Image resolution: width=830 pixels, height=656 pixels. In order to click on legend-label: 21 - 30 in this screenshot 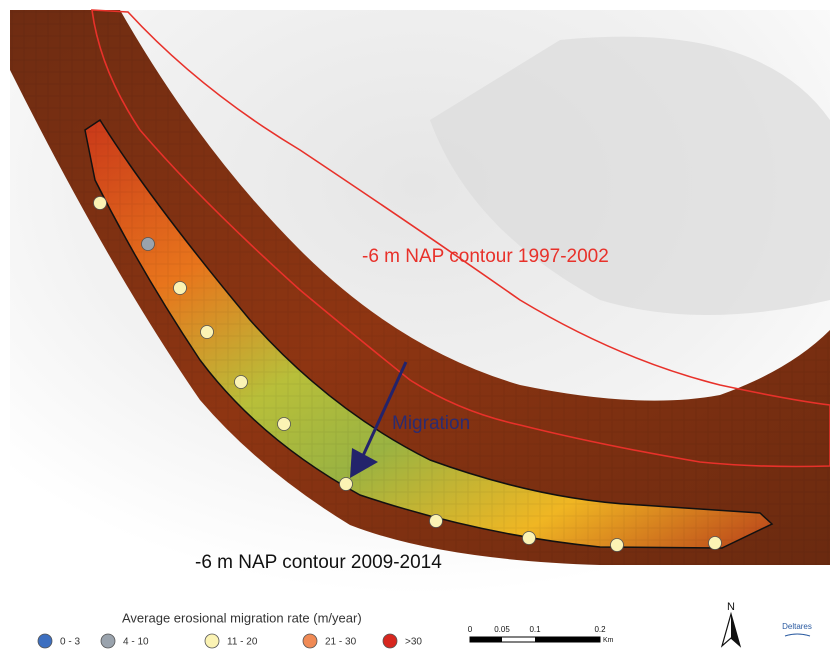, I will do `click(341, 642)`.